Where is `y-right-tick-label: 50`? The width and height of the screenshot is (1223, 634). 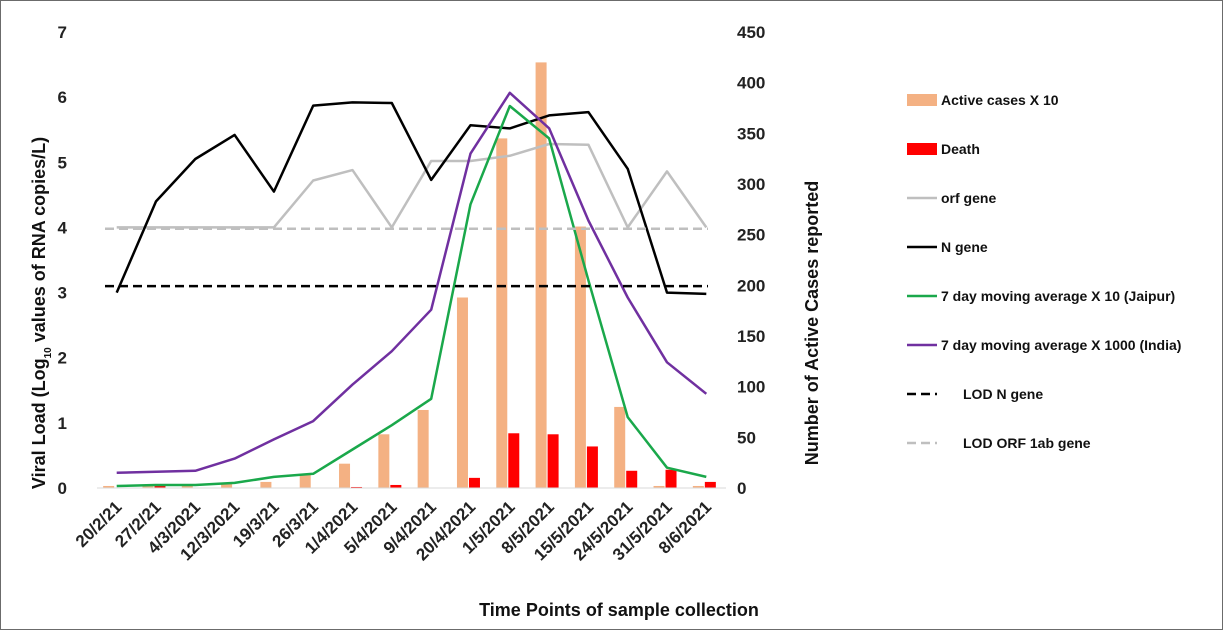 y-right-tick-label: 50 is located at coordinates (746, 437).